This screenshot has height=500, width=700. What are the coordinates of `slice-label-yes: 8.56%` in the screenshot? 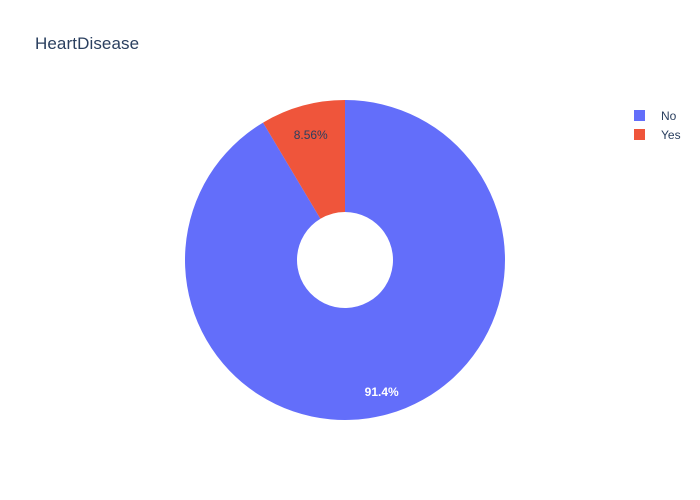 It's located at (311, 135).